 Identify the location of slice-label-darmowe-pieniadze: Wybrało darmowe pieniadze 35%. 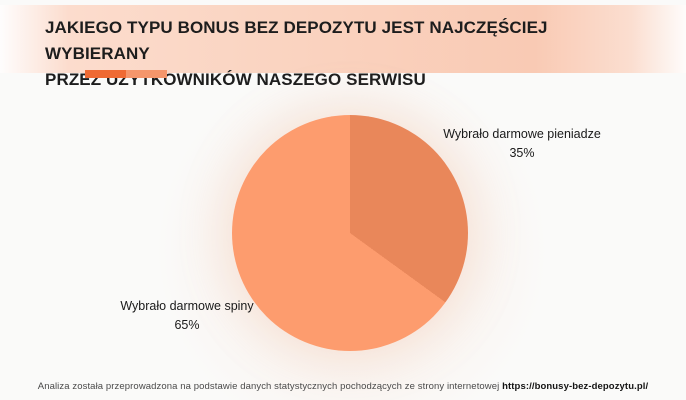
(522, 144).